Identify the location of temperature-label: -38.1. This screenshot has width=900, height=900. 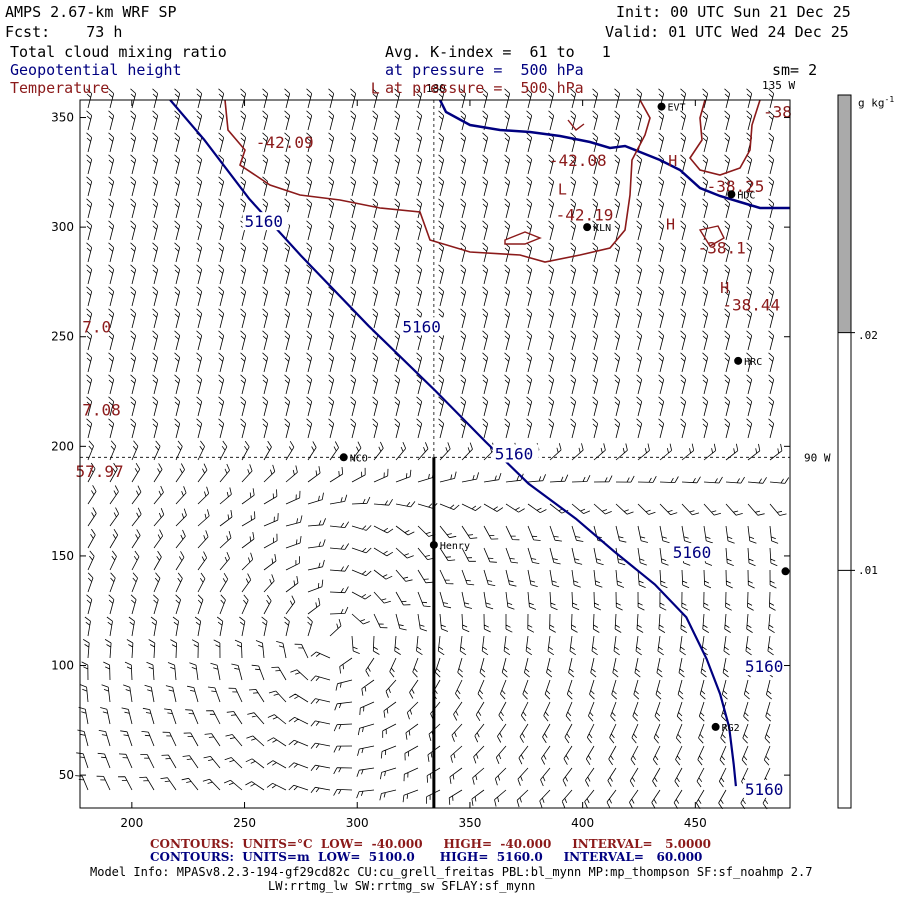
(722, 247).